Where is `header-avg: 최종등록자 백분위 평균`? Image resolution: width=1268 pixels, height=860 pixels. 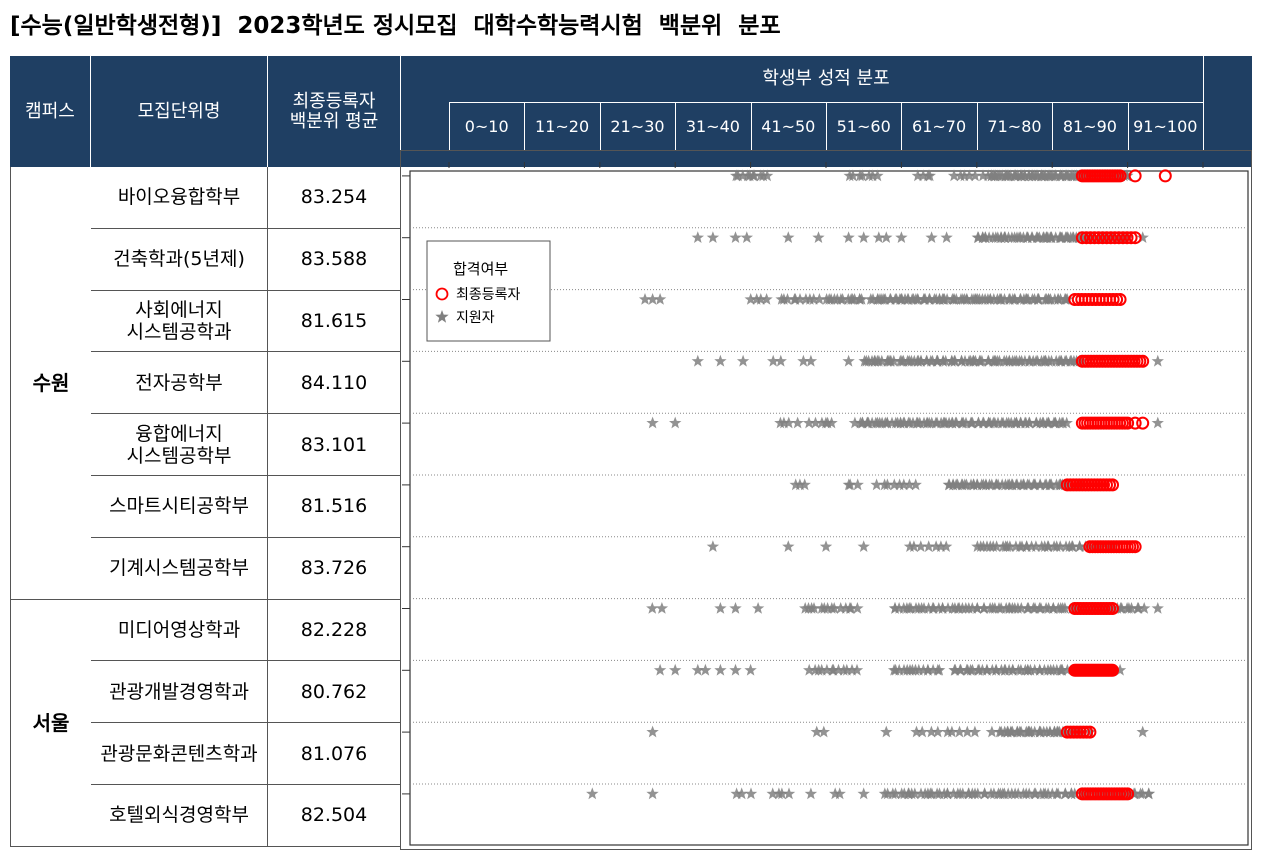
header-avg: 최종등록자 백분위 평균 is located at coordinates (334, 111).